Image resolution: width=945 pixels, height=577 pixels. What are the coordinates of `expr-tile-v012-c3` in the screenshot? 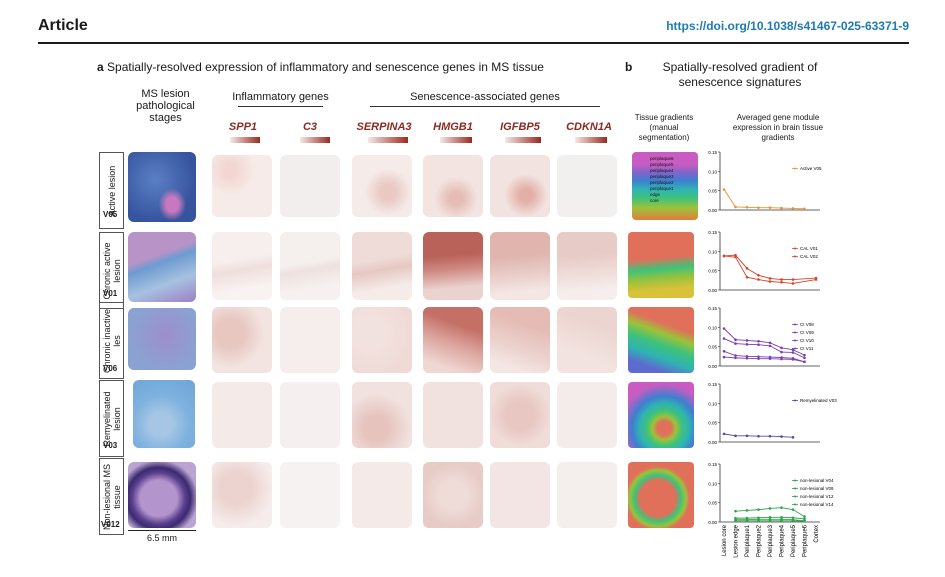 It's located at (310, 495).